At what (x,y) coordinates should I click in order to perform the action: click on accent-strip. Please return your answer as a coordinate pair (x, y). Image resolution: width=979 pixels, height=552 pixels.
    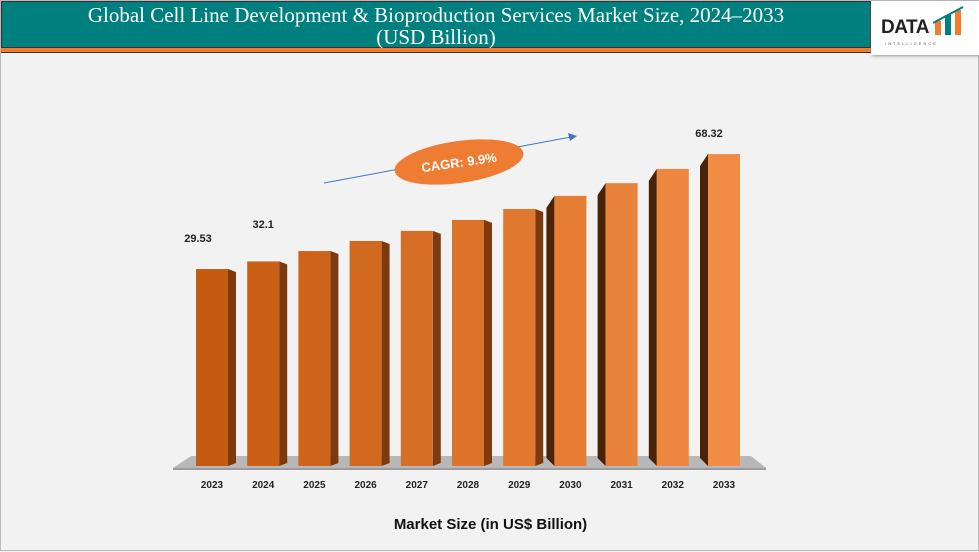
    Looking at the image, I should click on (436, 50).